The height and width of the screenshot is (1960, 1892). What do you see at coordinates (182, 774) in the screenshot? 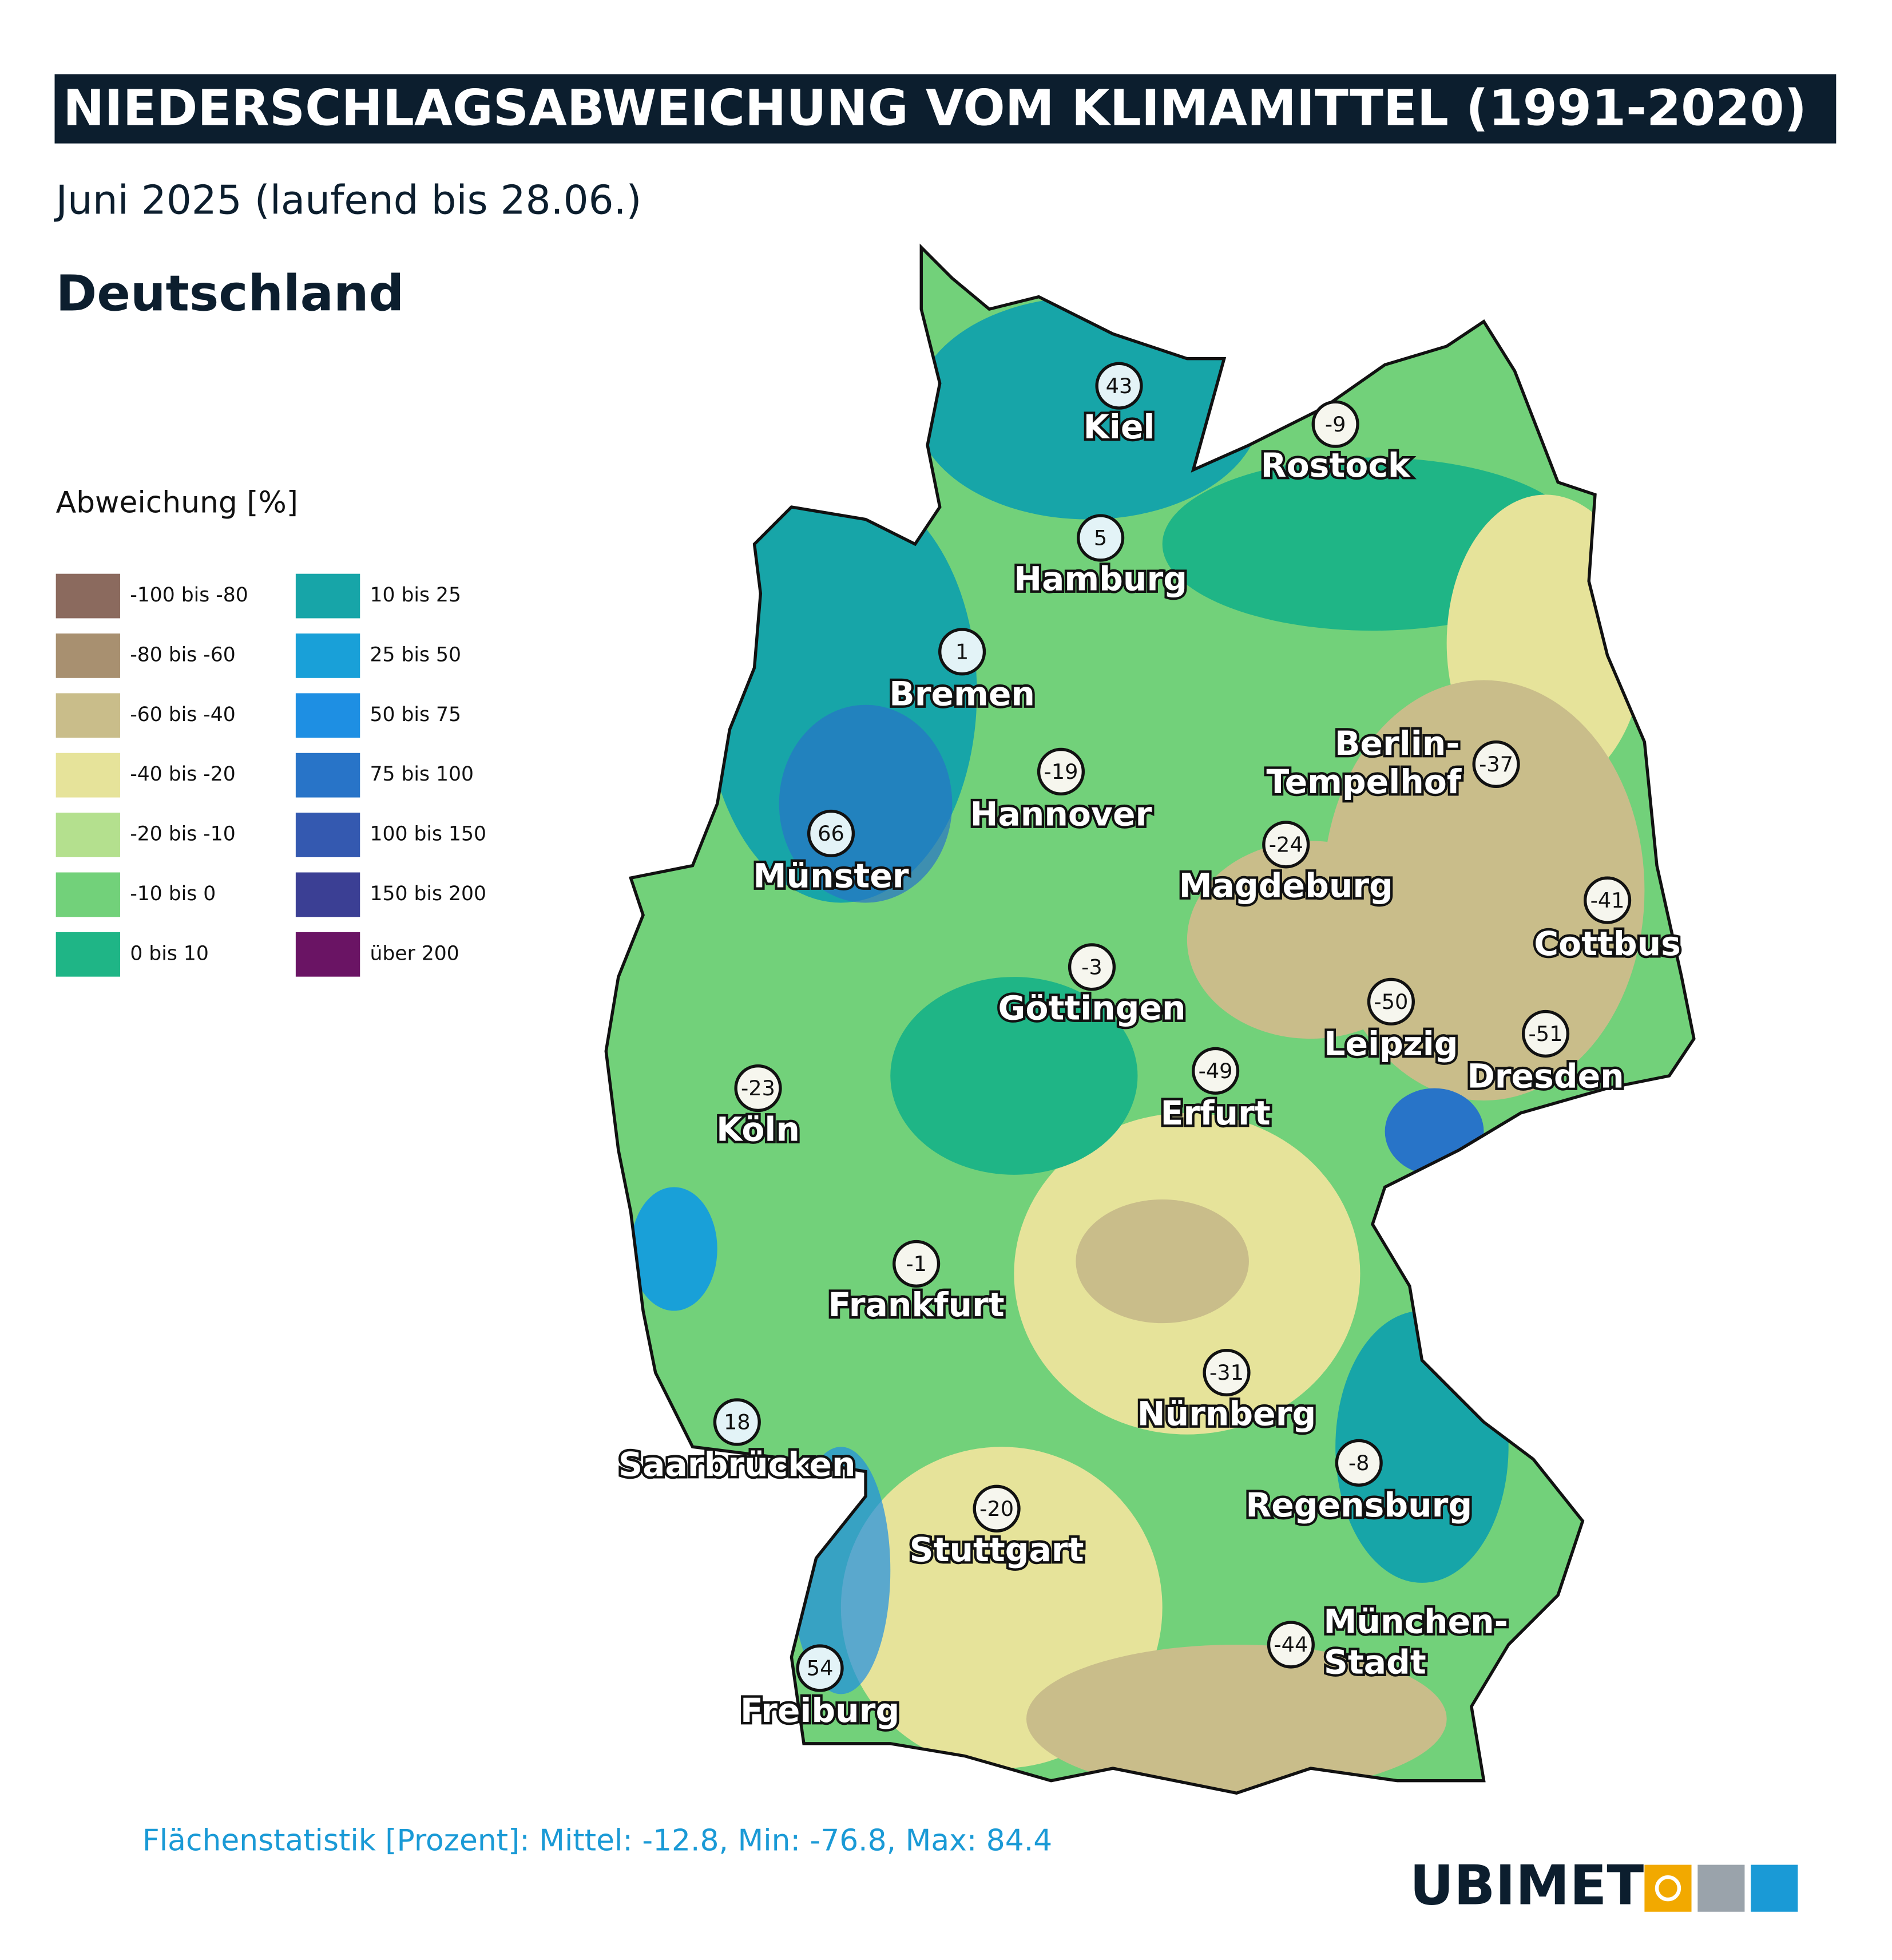
I see `legend-label: -40 bis -20` at bounding box center [182, 774].